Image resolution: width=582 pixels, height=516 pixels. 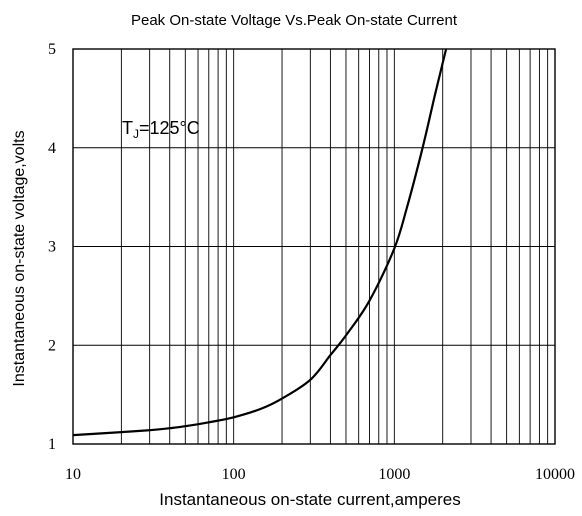 I want to click on y-tick-label: 3, so click(x=52, y=247).